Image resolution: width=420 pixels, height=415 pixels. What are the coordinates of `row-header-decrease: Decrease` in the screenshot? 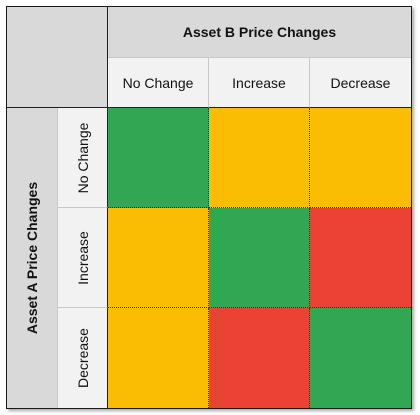 It's located at (83, 358).